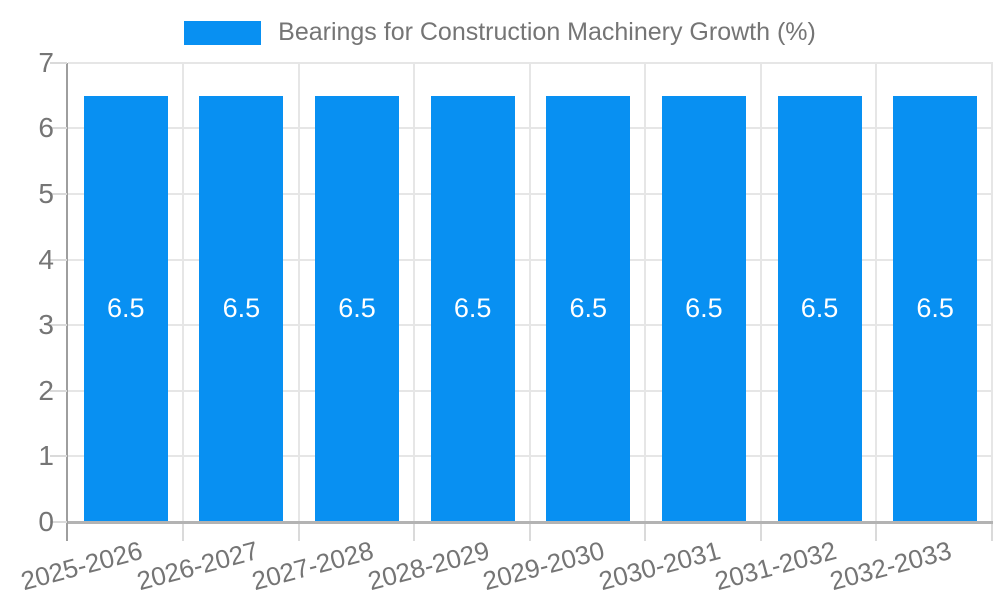 The image size is (1000, 600). I want to click on y-axis-label: 4, so click(46, 259).